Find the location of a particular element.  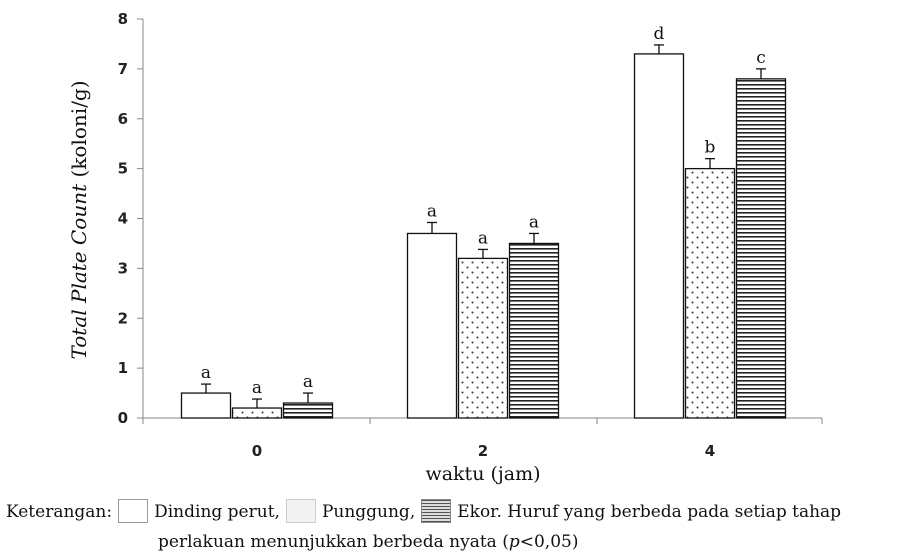

x-tick-label: 4 is located at coordinates (710, 451).